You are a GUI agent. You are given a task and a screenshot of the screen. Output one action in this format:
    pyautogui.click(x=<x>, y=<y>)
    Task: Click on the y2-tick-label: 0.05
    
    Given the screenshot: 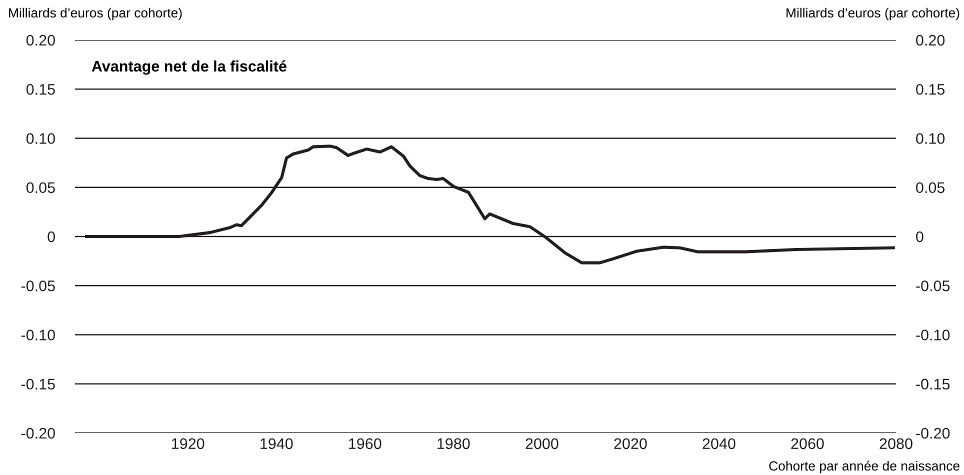 What is the action you would take?
    pyautogui.click(x=930, y=188)
    